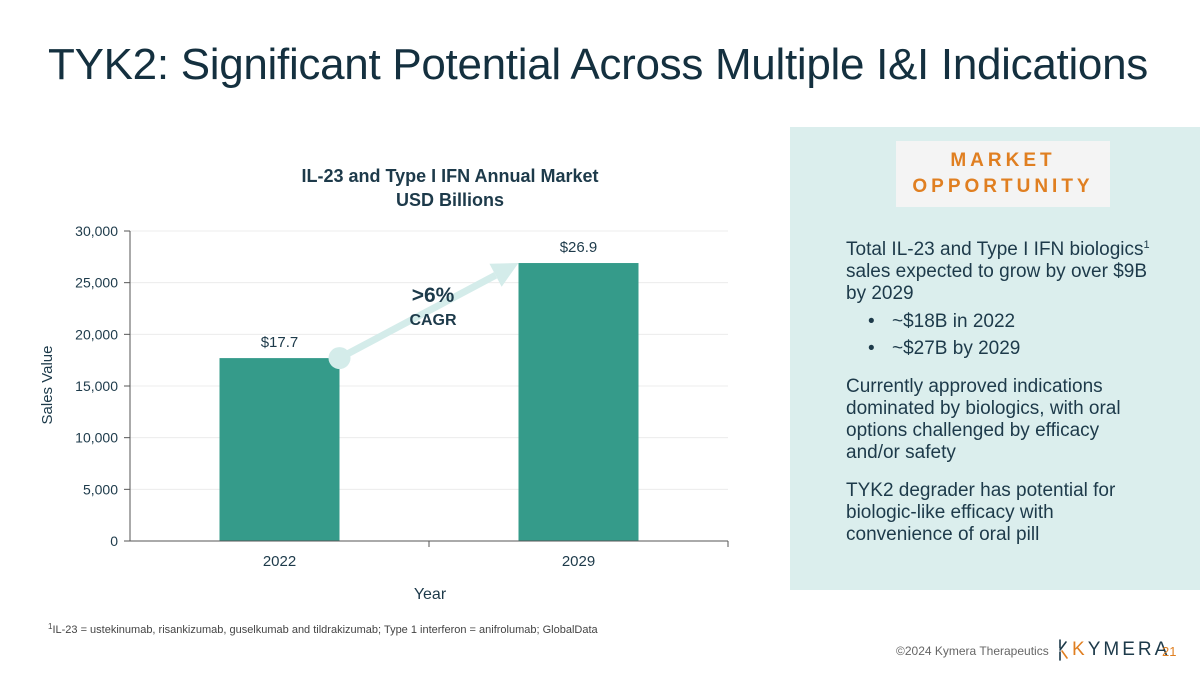 The width and height of the screenshot is (1200, 675). What do you see at coordinates (100, 489) in the screenshot?
I see `y-tick-label: 5,000` at bounding box center [100, 489].